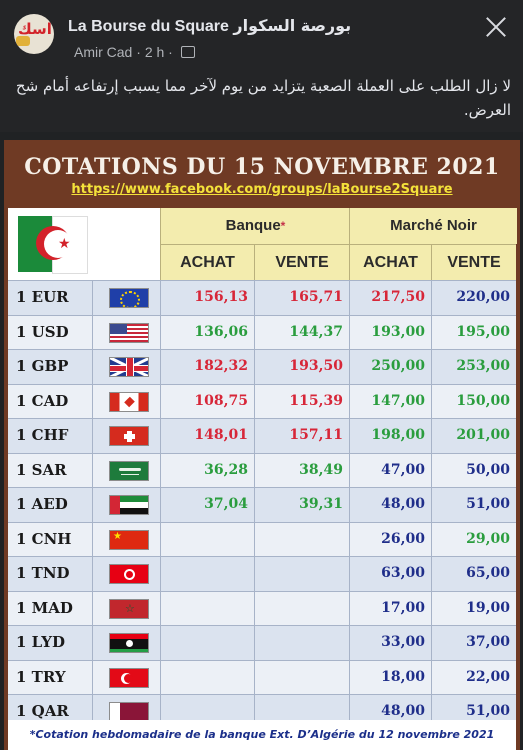 This screenshot has width=523, height=750. I want to click on market-vente-value: 19,00, so click(473, 608).